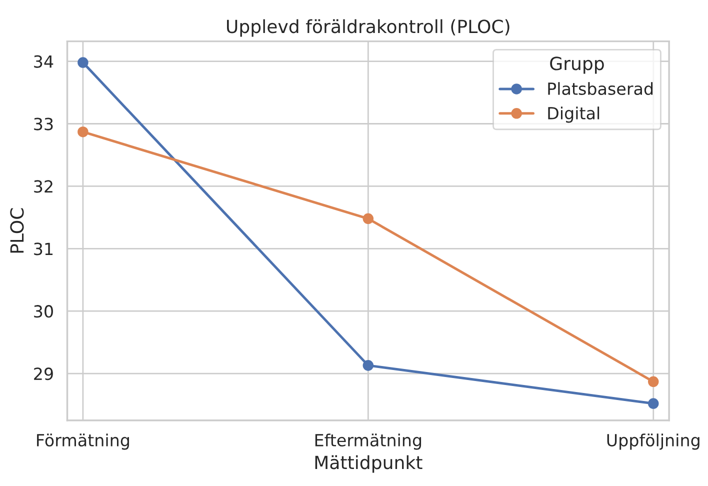 This screenshot has height=486, width=708. I want to click on y-tick-label: 33, so click(43, 124).